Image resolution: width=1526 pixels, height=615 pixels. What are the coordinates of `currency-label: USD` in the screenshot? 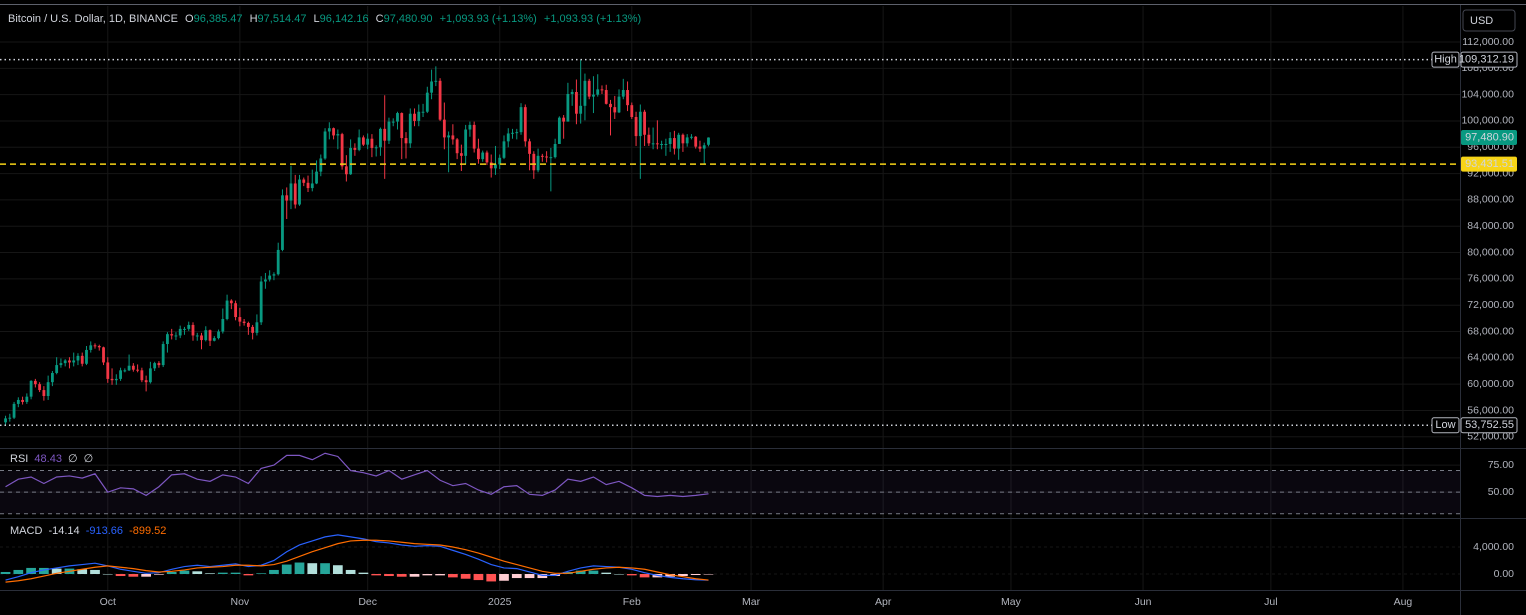 It's located at (1481, 21).